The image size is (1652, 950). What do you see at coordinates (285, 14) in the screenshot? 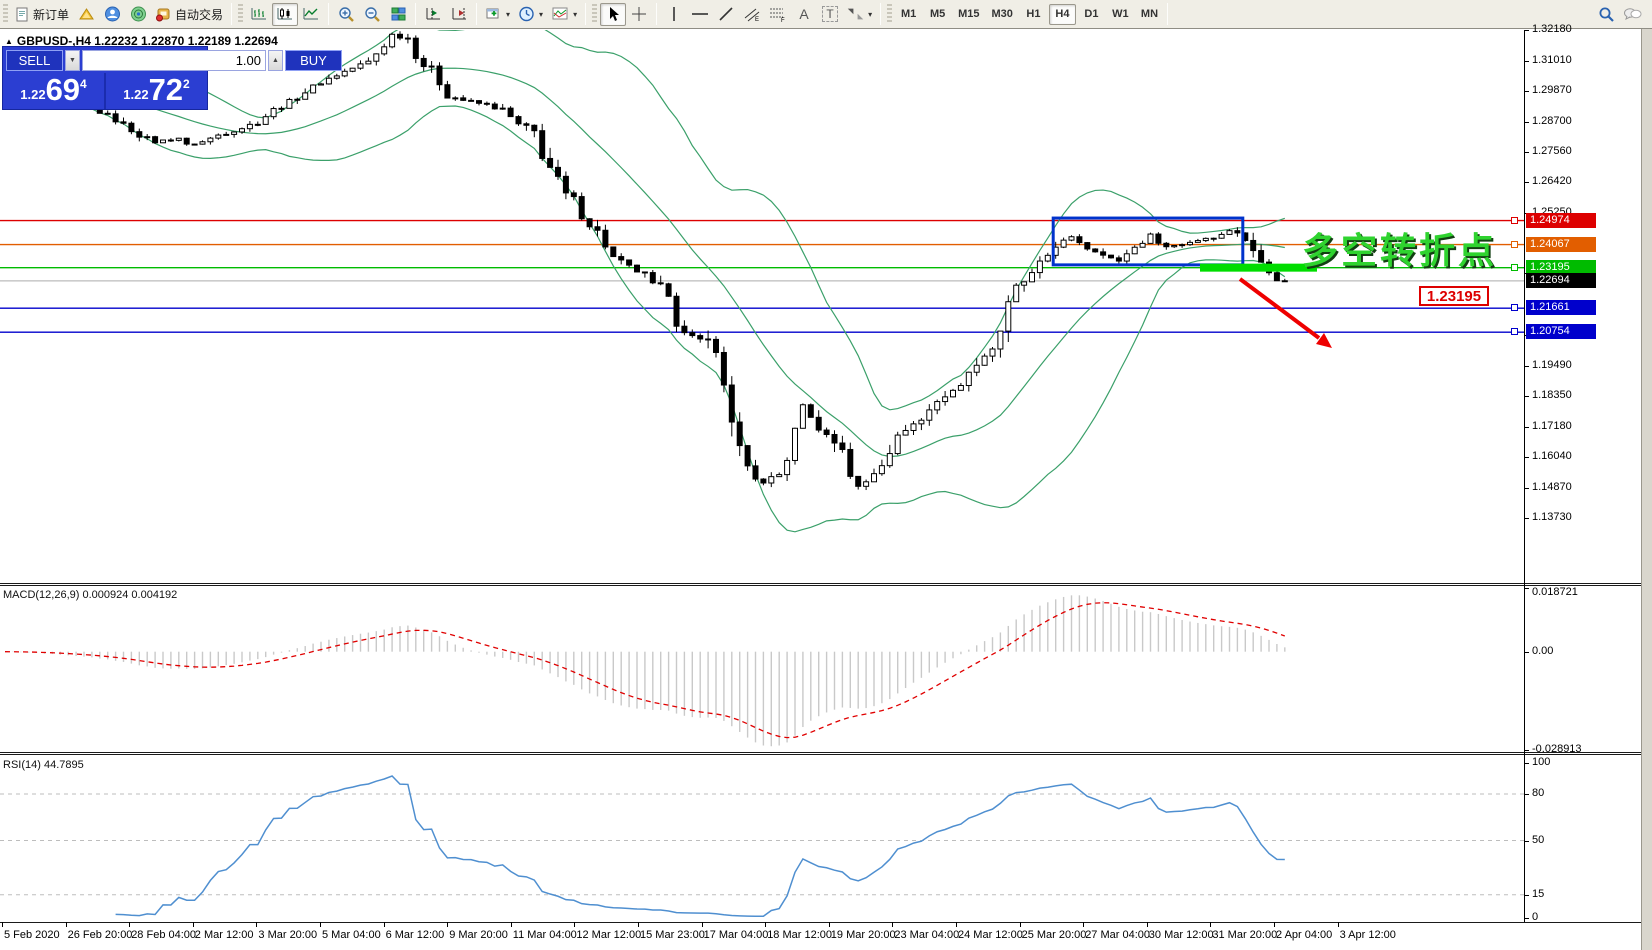
I see `candlestick-chart-button` at bounding box center [285, 14].